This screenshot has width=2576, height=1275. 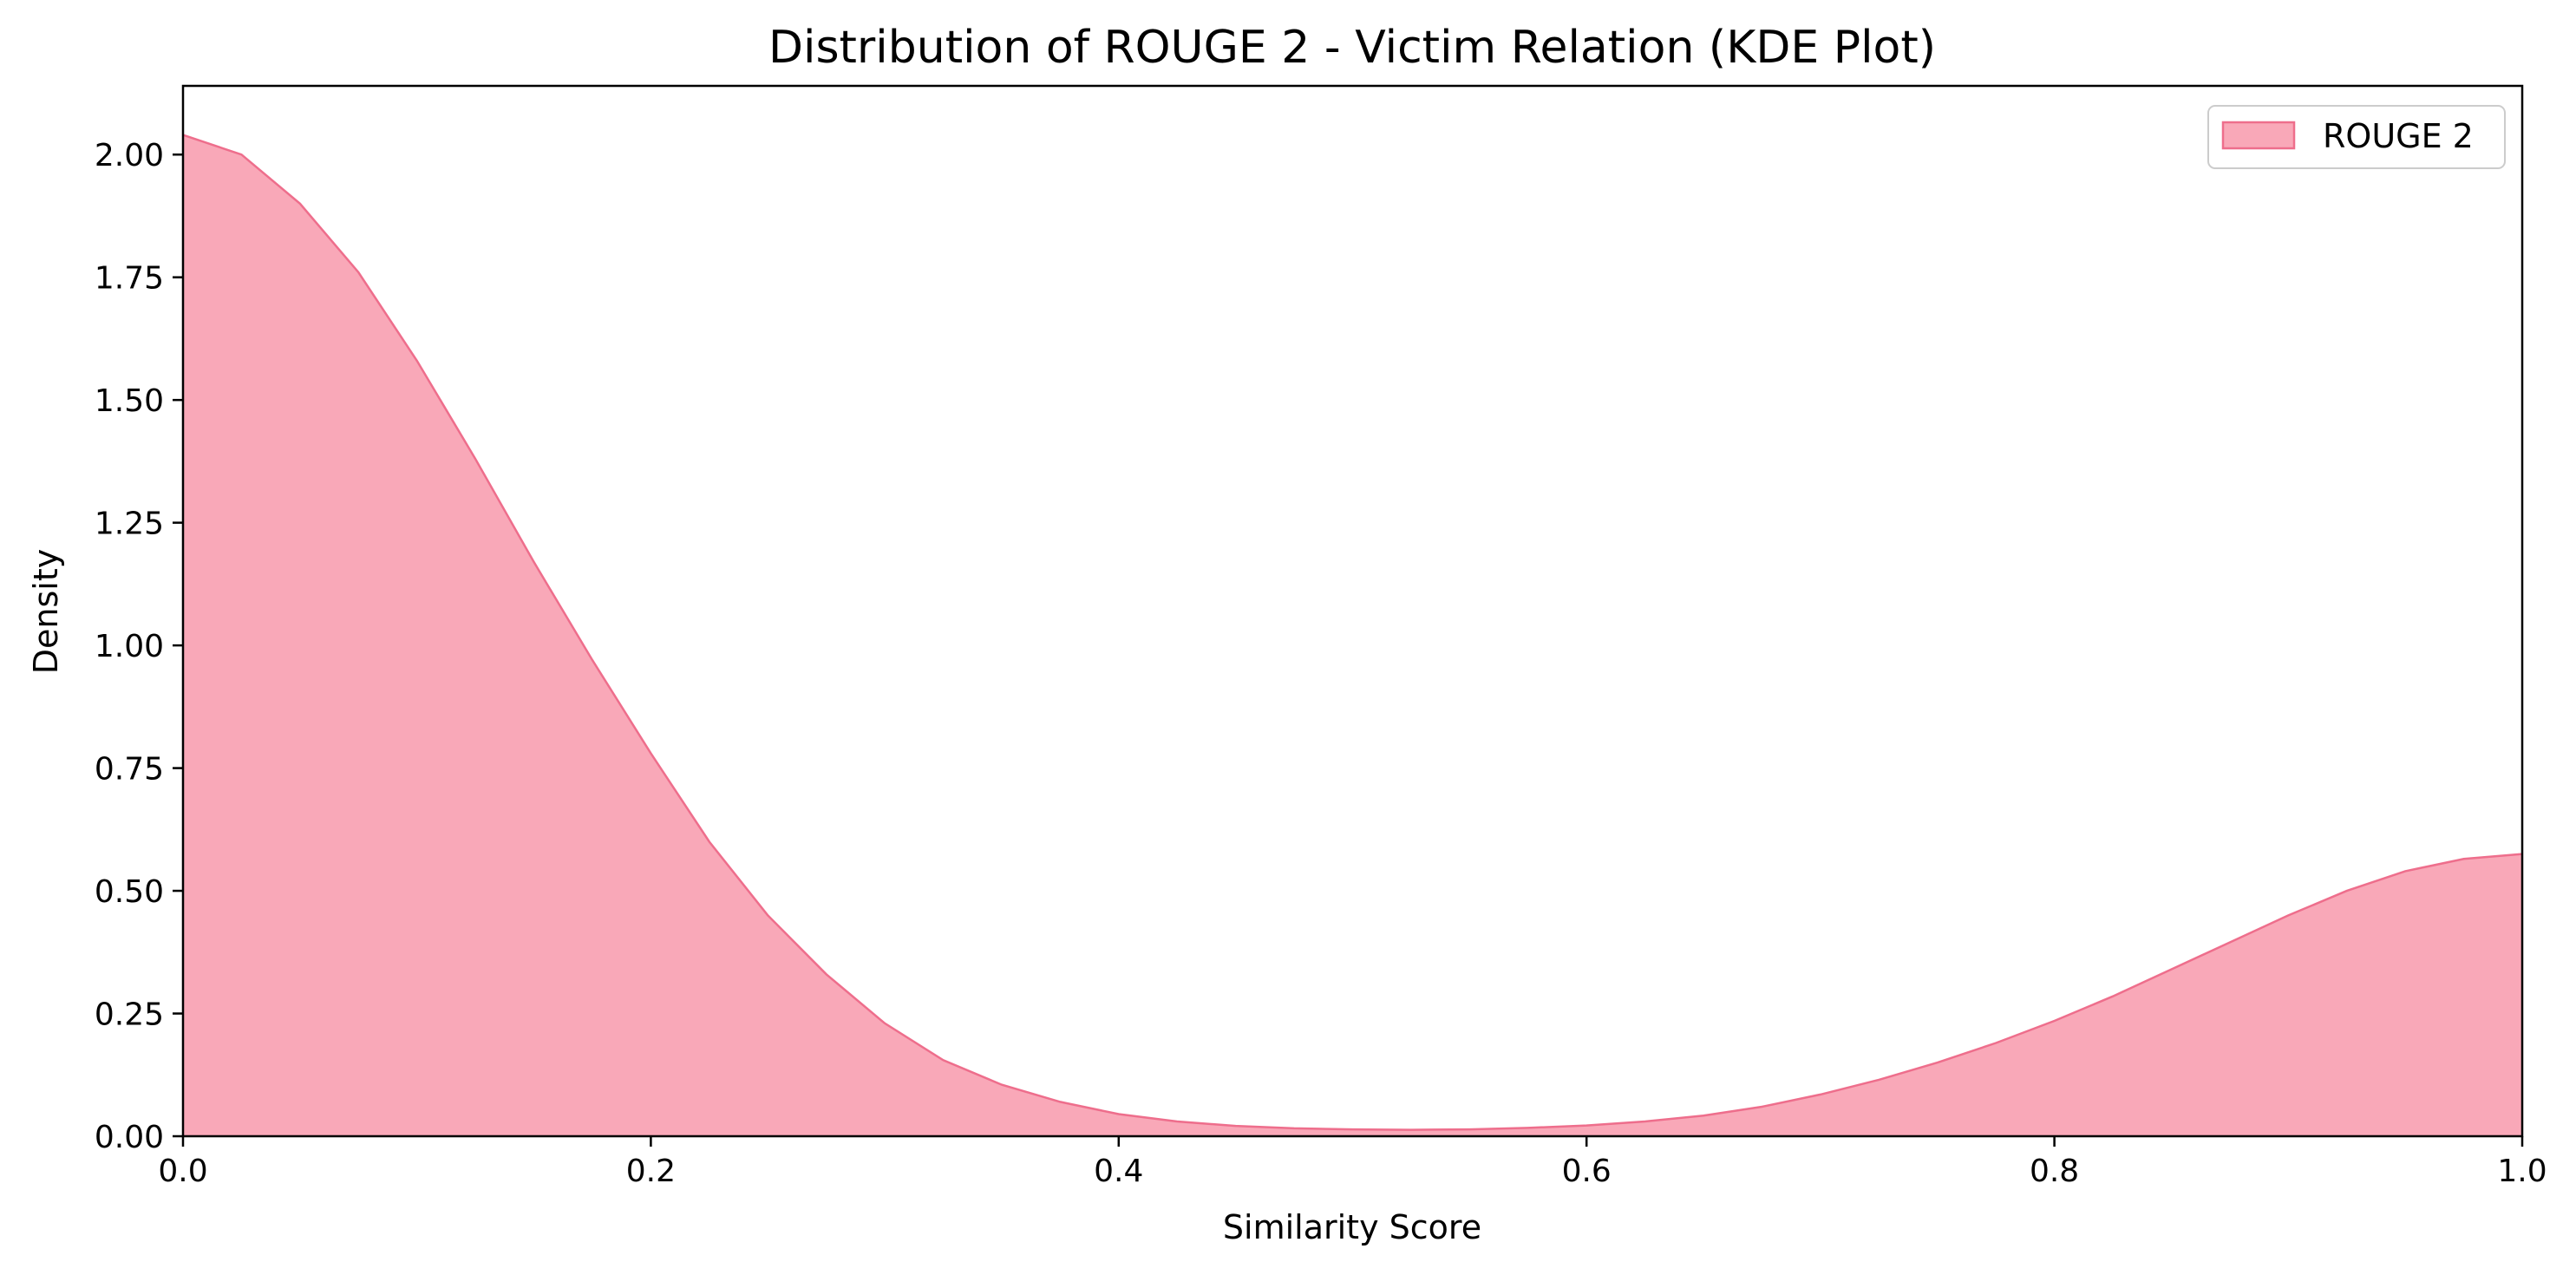 I want to click on x-tick-label: 0.4, so click(x=1118, y=1171).